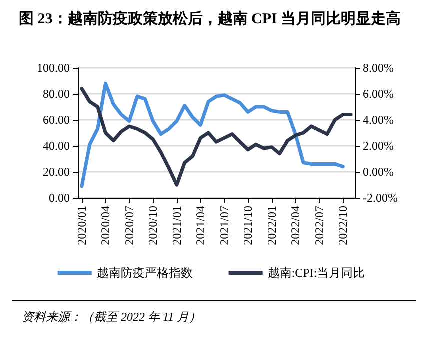  Describe the element at coordinates (59, 198) in the screenshot. I see `y-tick-label: 0.00` at that location.